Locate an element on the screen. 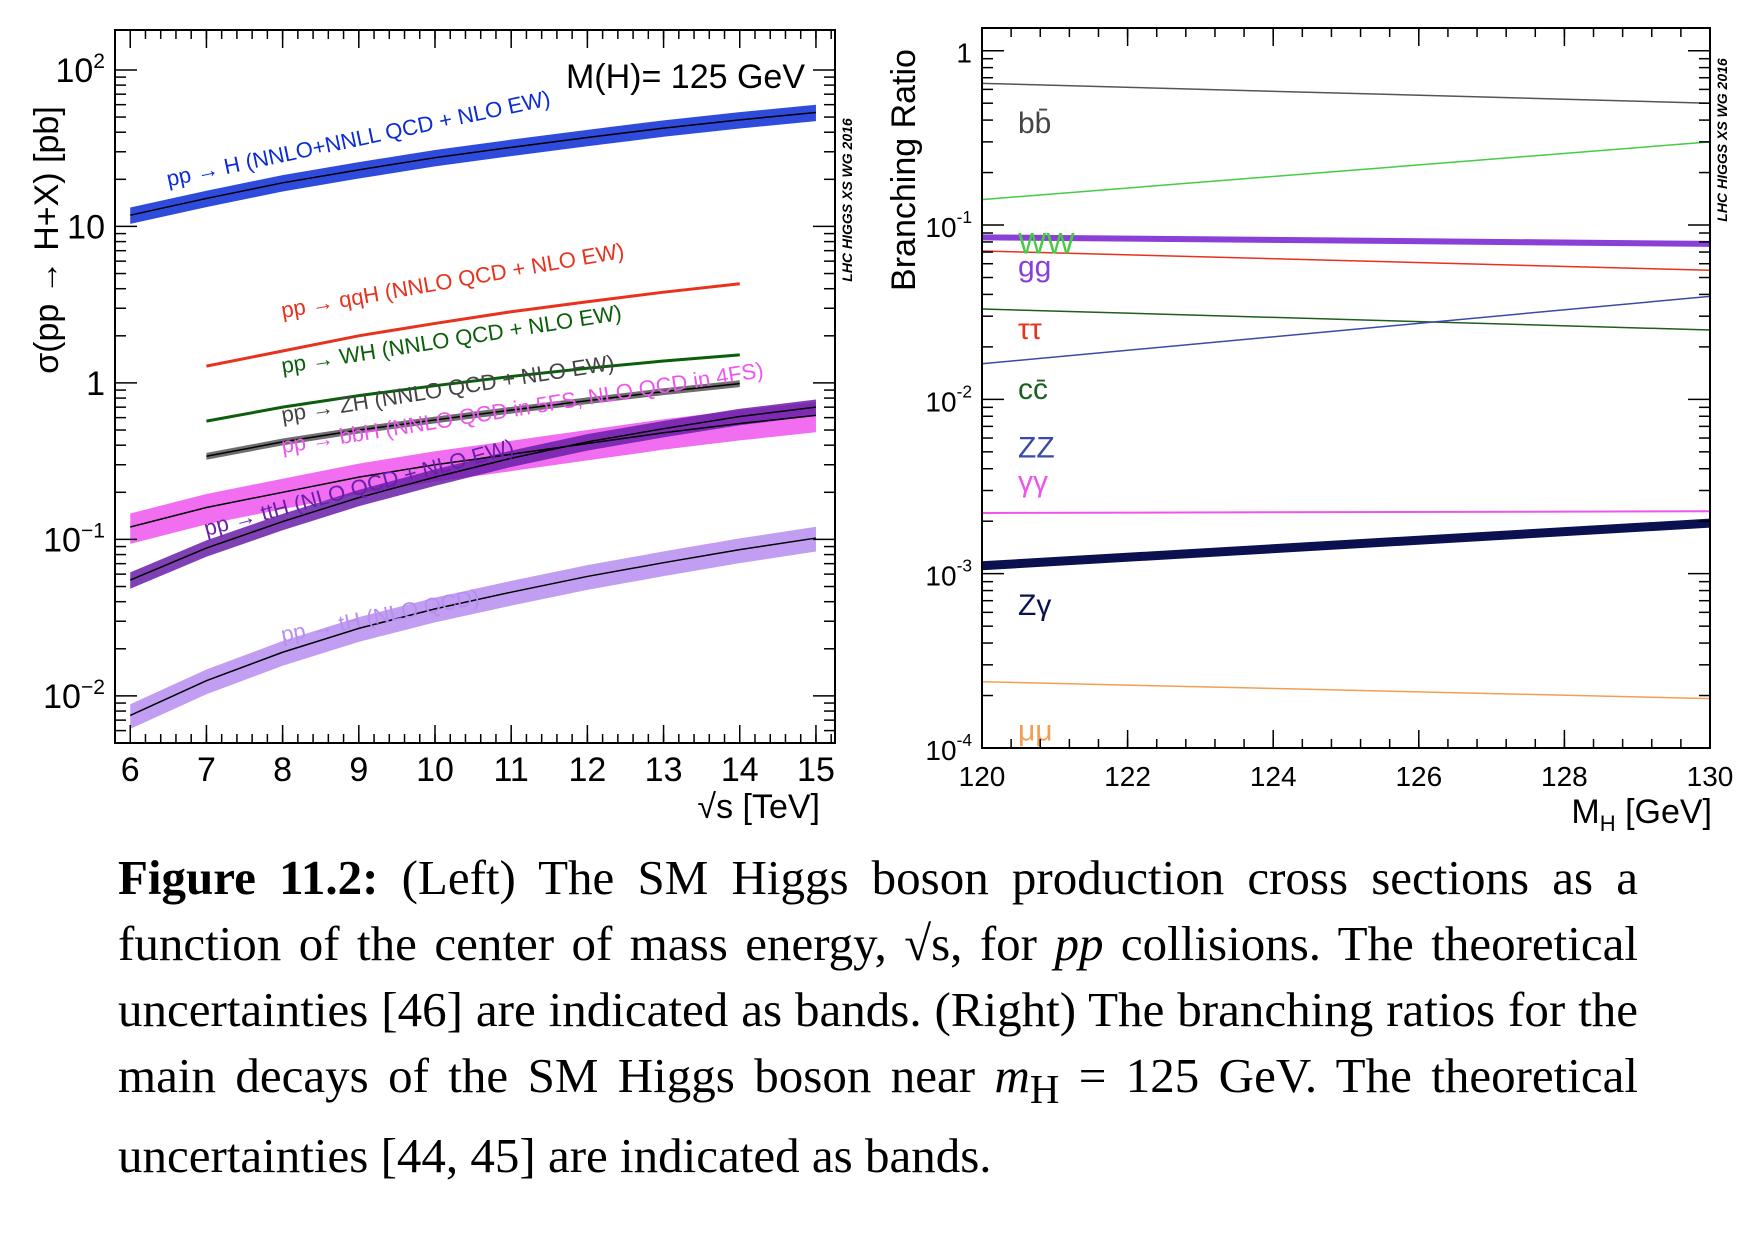  left-y-tick-label: 10² is located at coordinates (80, 70).